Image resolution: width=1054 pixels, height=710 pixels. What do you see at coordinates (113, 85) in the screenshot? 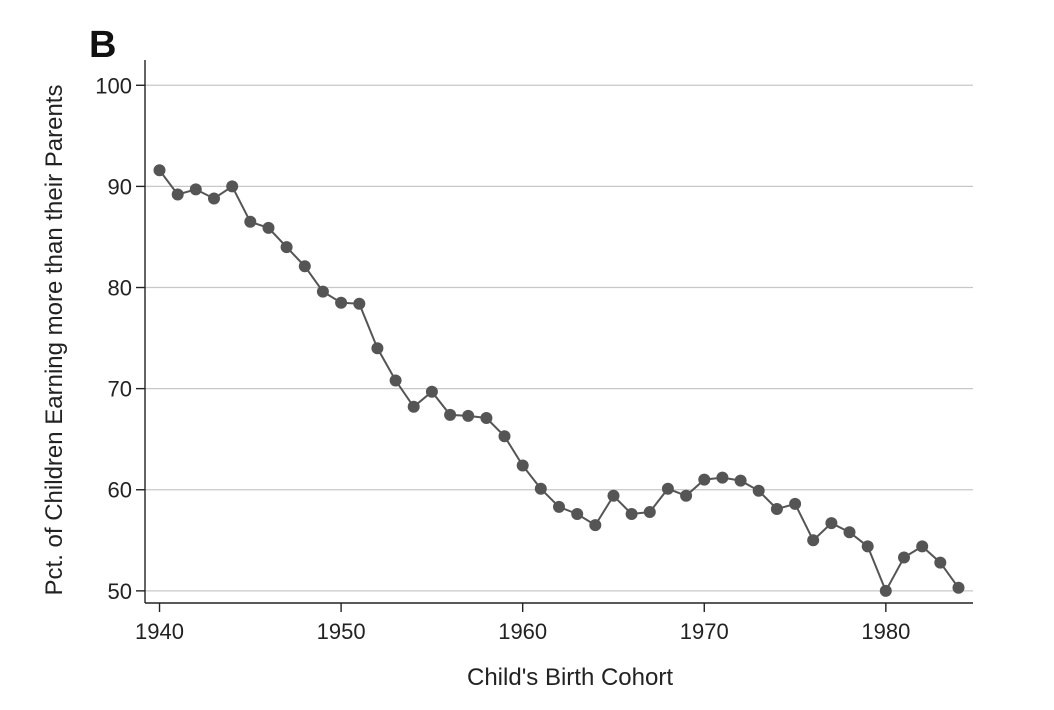
I see `y-tick-label-100: 100` at bounding box center [113, 85].